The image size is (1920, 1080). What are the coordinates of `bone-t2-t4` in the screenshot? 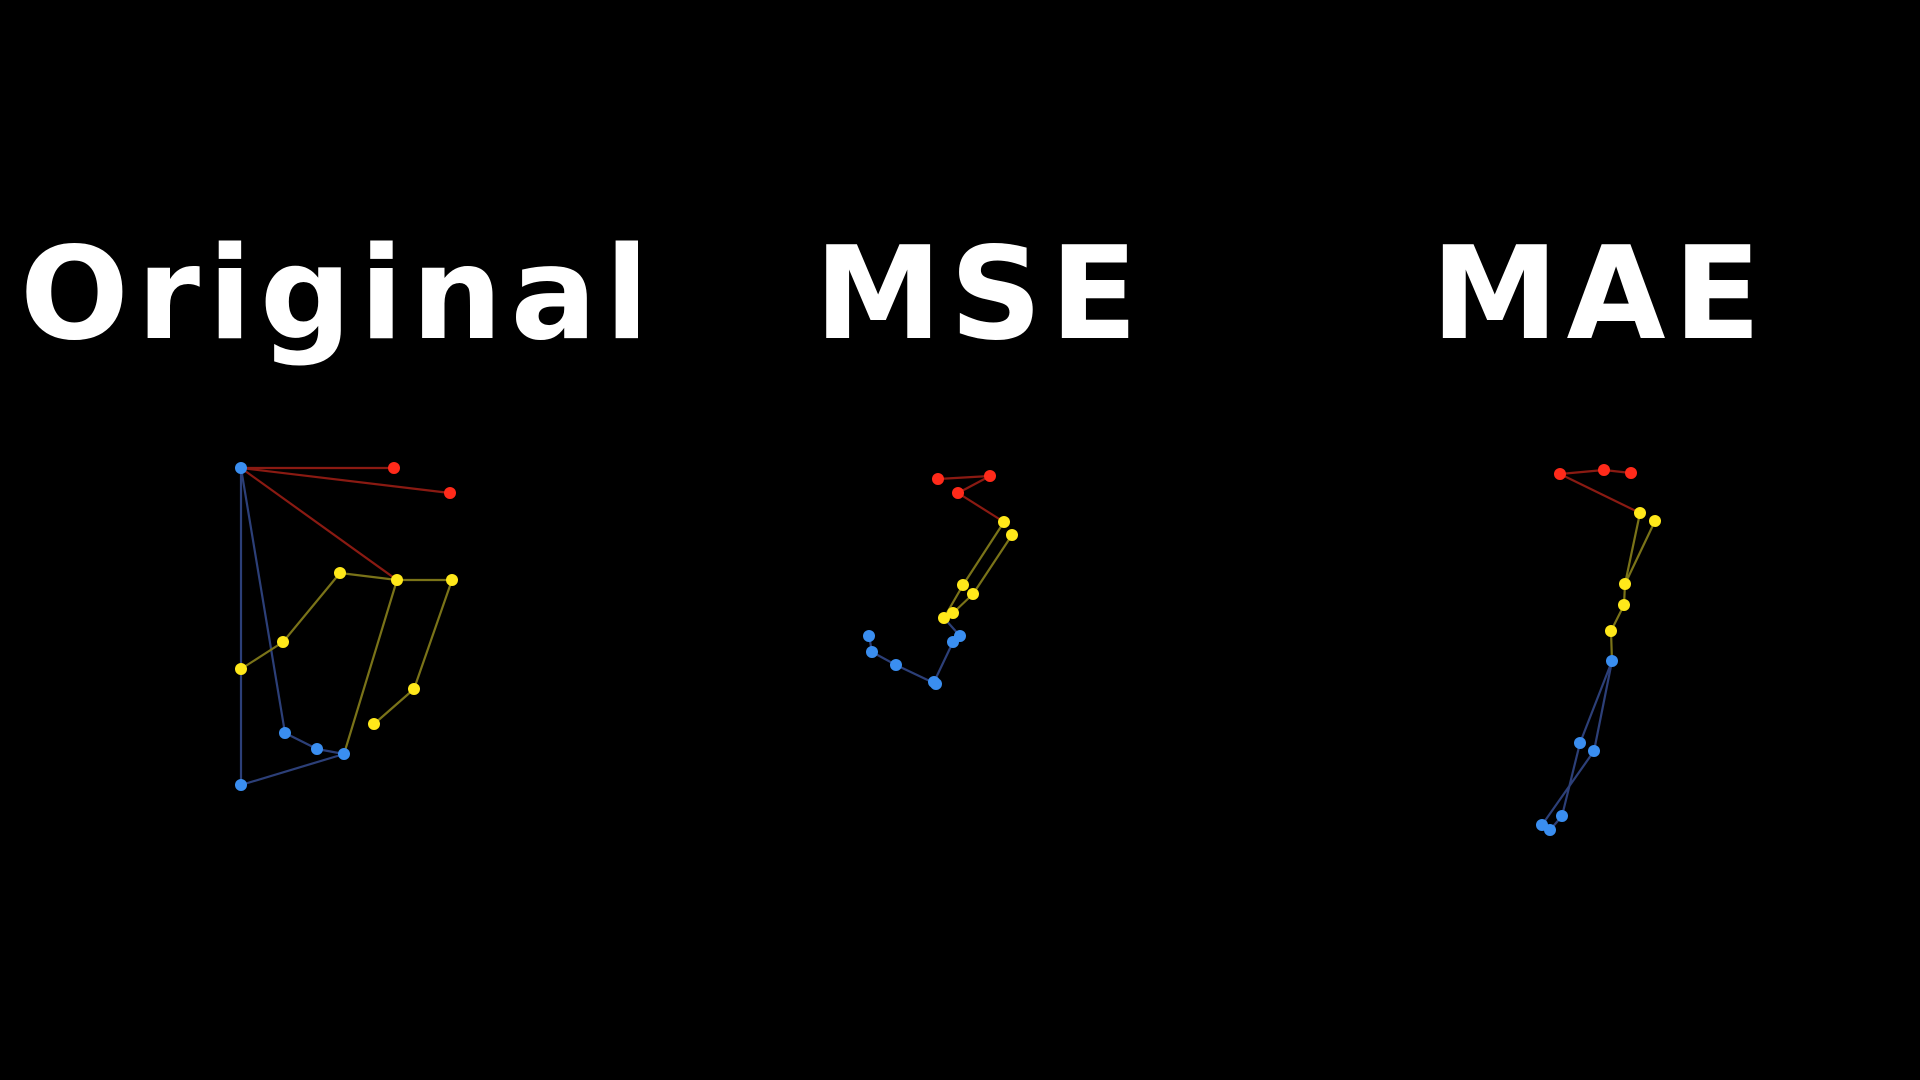 It's located at (992, 564).